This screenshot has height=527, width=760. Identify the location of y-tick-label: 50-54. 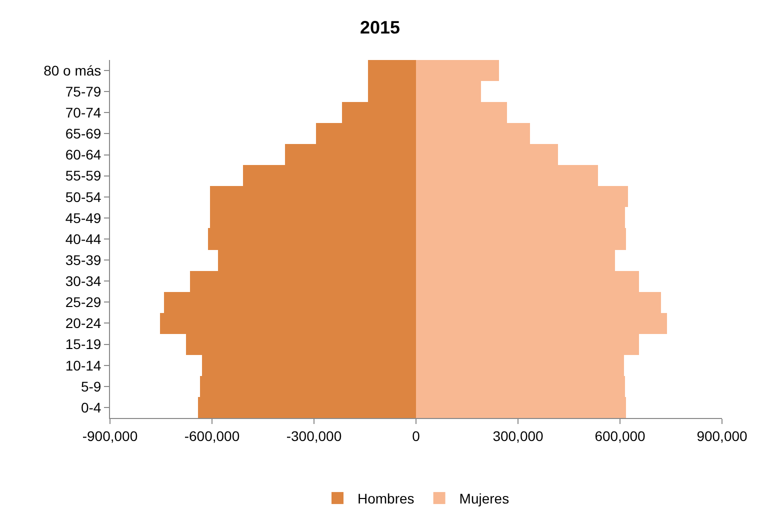
(83, 196).